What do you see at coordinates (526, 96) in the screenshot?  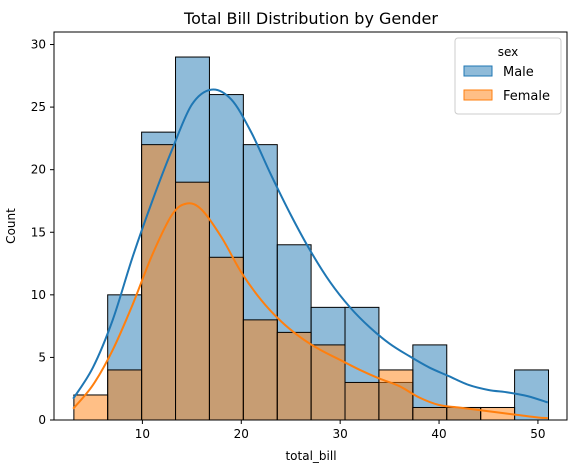 I see `legend-label-female: Female` at bounding box center [526, 96].